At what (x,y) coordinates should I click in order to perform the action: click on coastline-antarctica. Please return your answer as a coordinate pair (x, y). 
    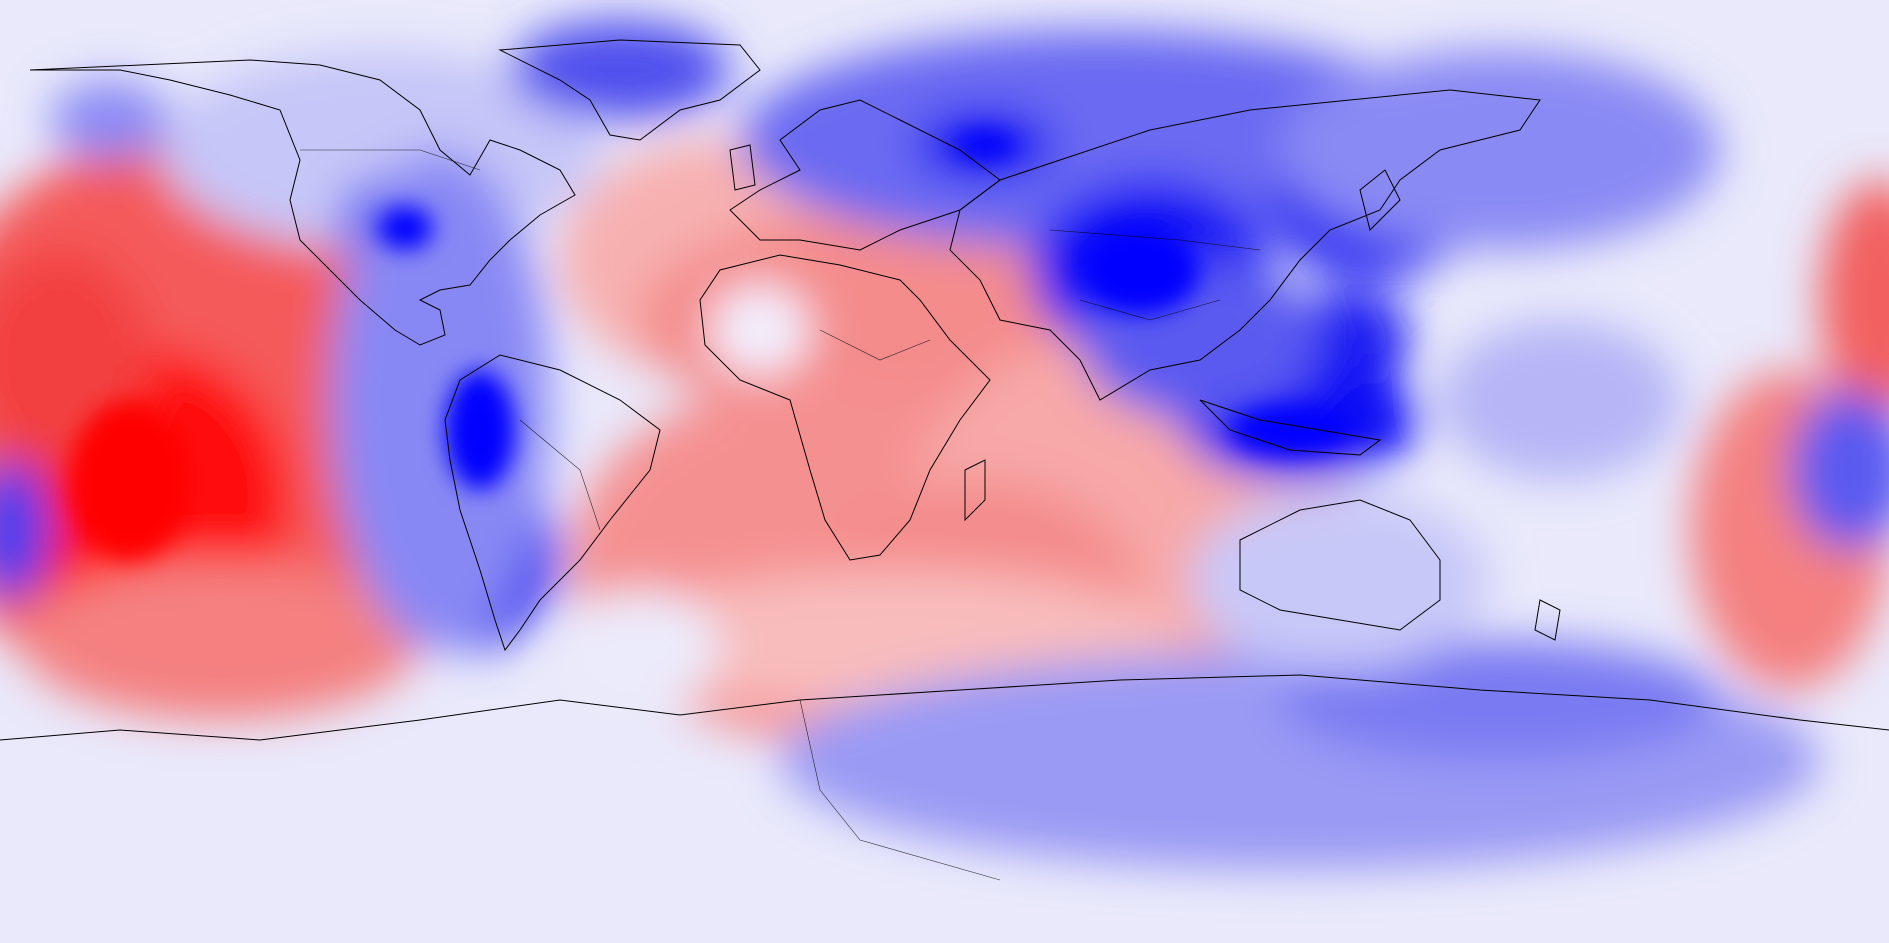
    Looking at the image, I should click on (944, 707).